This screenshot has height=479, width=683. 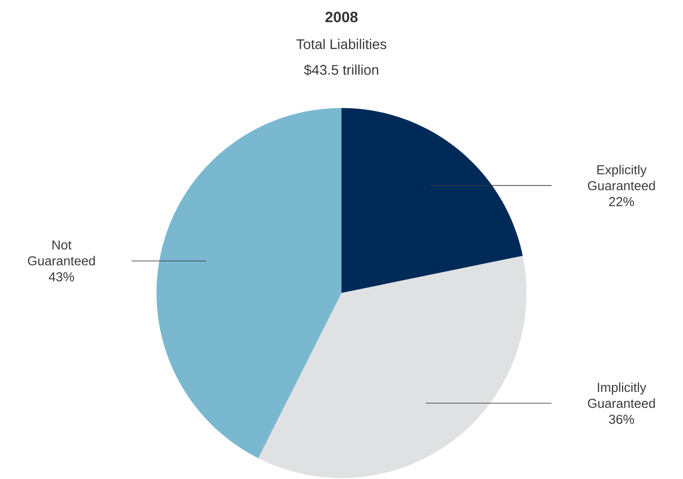 What do you see at coordinates (61, 277) in the screenshot?
I see `data-label: 43%` at bounding box center [61, 277].